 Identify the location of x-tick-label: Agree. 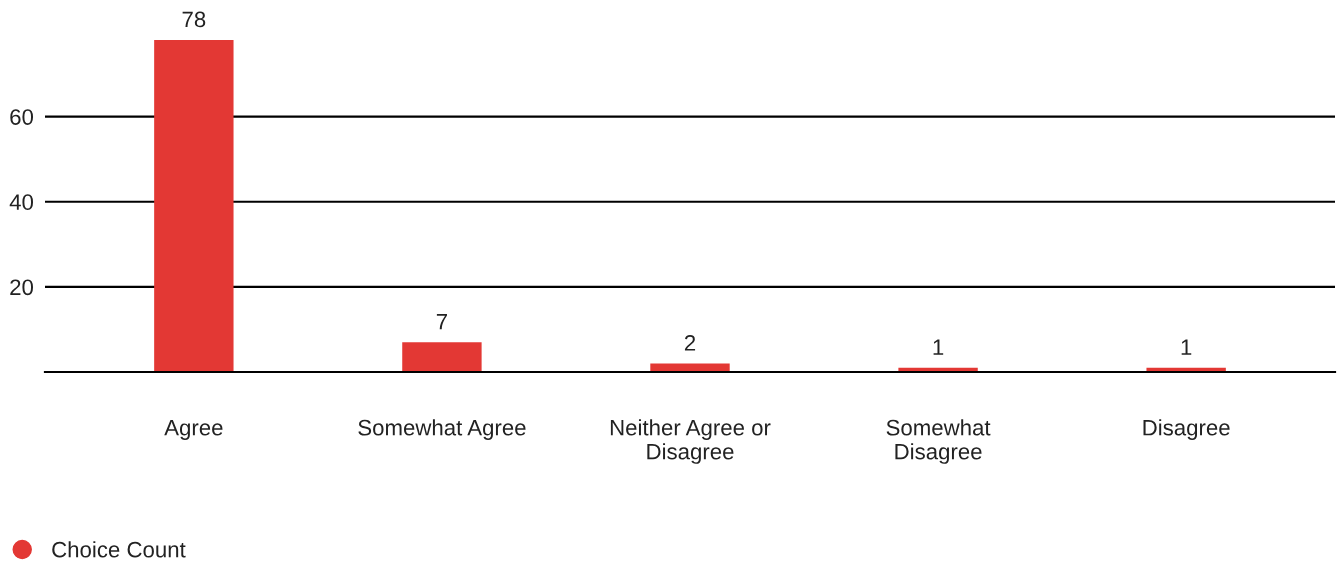
(193, 430).